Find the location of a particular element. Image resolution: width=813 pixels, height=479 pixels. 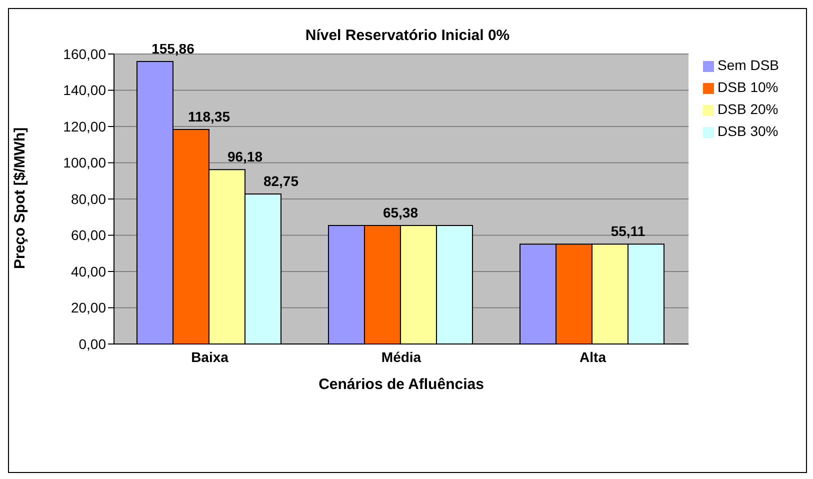

legend-label: DSB 30% is located at coordinates (748, 131).